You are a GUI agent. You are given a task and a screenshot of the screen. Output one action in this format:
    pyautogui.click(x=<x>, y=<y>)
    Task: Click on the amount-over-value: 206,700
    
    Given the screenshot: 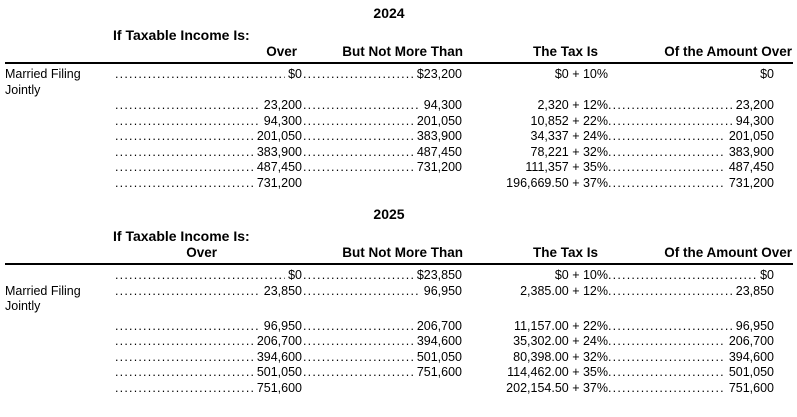 What is the action you would take?
    pyautogui.click(x=751, y=341)
    